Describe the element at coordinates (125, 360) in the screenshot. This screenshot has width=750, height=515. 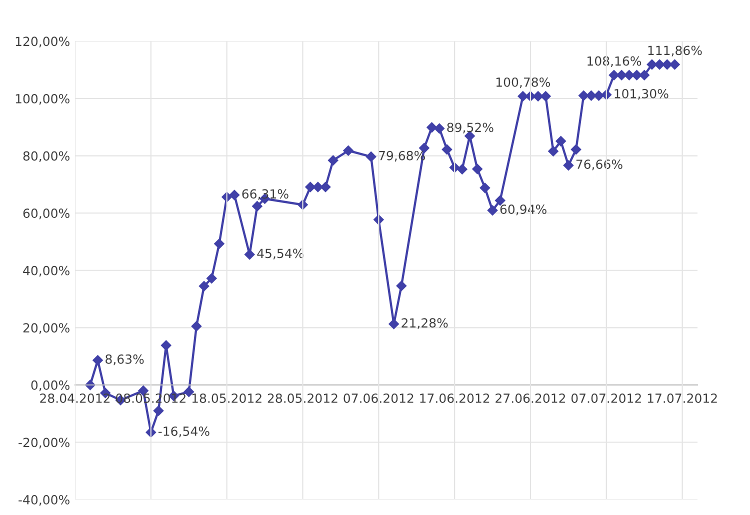
I see `annotation: 8,63%` at that location.